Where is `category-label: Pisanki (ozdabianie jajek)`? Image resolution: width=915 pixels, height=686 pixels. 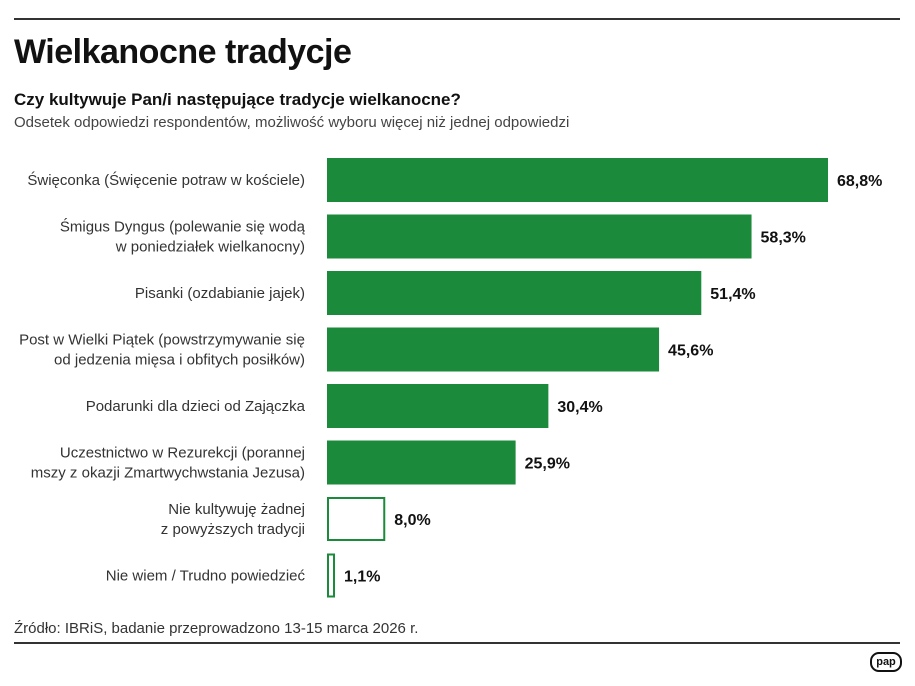
category-label: Pisanki (ozdabianie jajek) is located at coordinates (220, 293).